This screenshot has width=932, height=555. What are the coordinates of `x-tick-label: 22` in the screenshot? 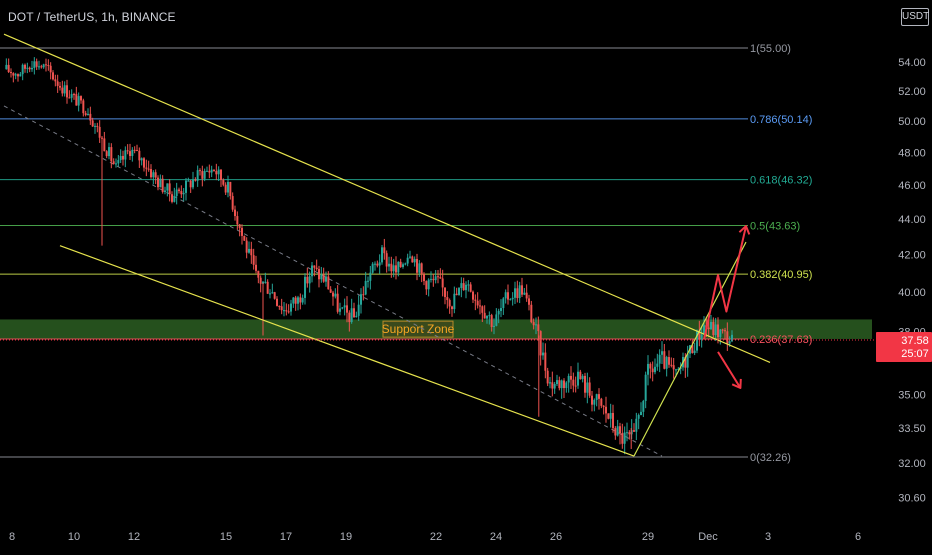 It's located at (436, 537).